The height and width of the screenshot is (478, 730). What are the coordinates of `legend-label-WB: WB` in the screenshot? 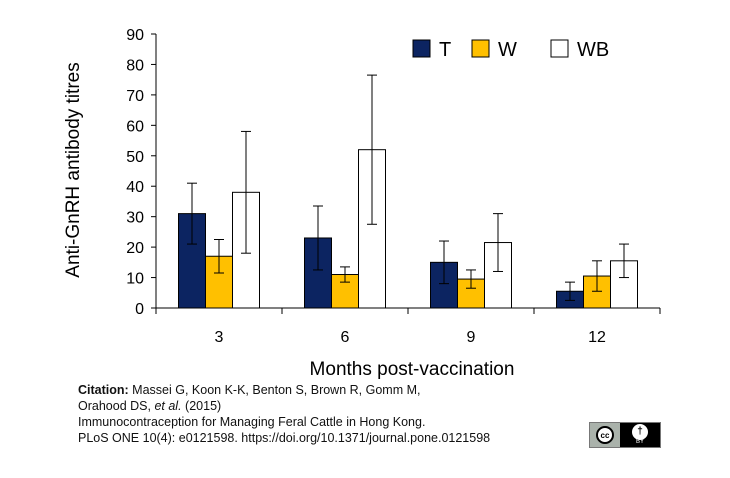 It's located at (593, 50).